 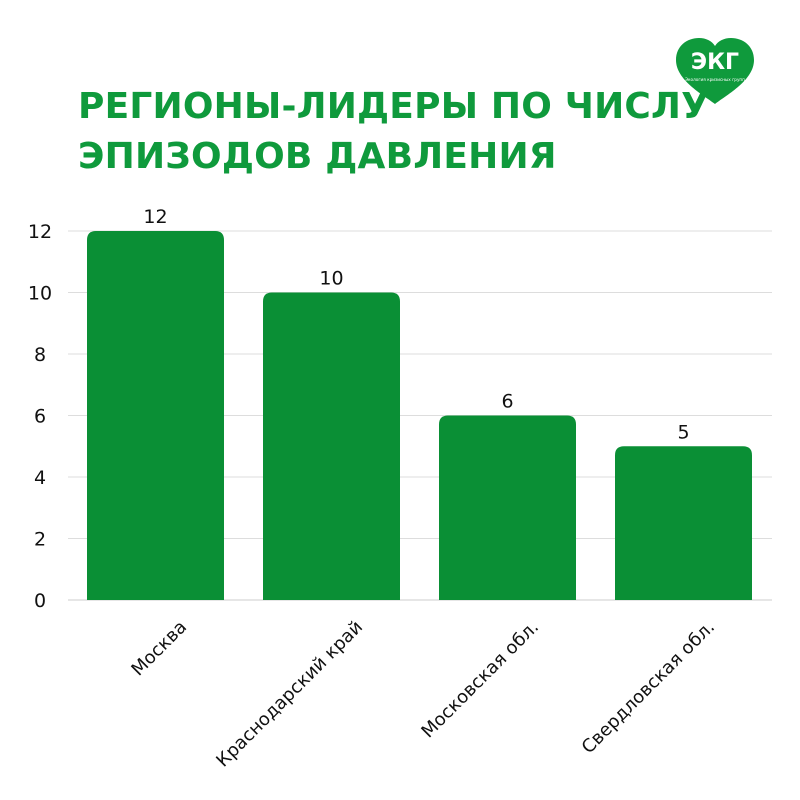 I want to click on heart-logo-icon, so click(x=715, y=71).